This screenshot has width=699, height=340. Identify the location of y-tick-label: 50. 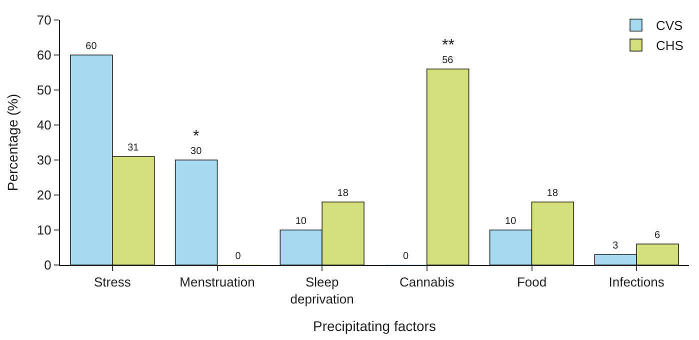
(44, 90).